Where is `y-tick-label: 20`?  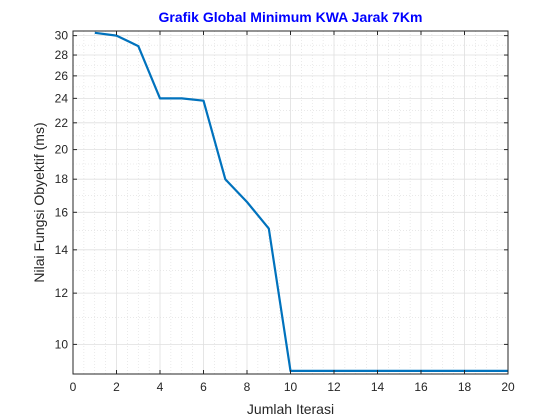
y-tick-label: 20 is located at coordinates (62, 150).